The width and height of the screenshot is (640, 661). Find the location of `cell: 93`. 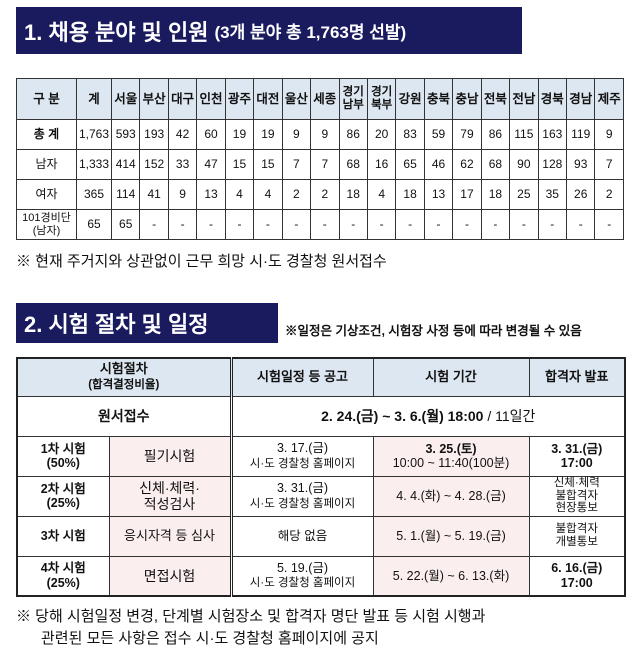

cell: 93 is located at coordinates (580, 164).